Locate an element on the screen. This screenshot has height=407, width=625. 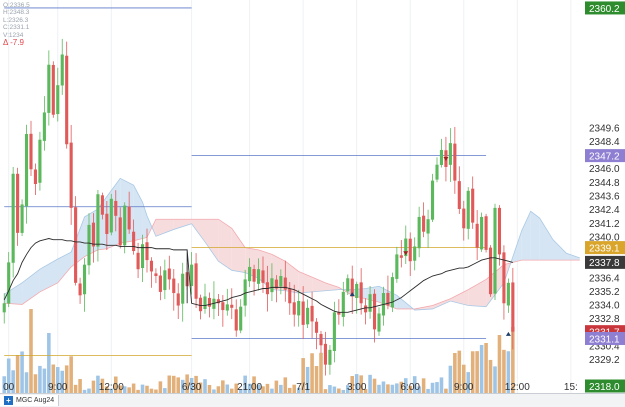
time-tick-label: 12:00 is located at coordinates (517, 387).